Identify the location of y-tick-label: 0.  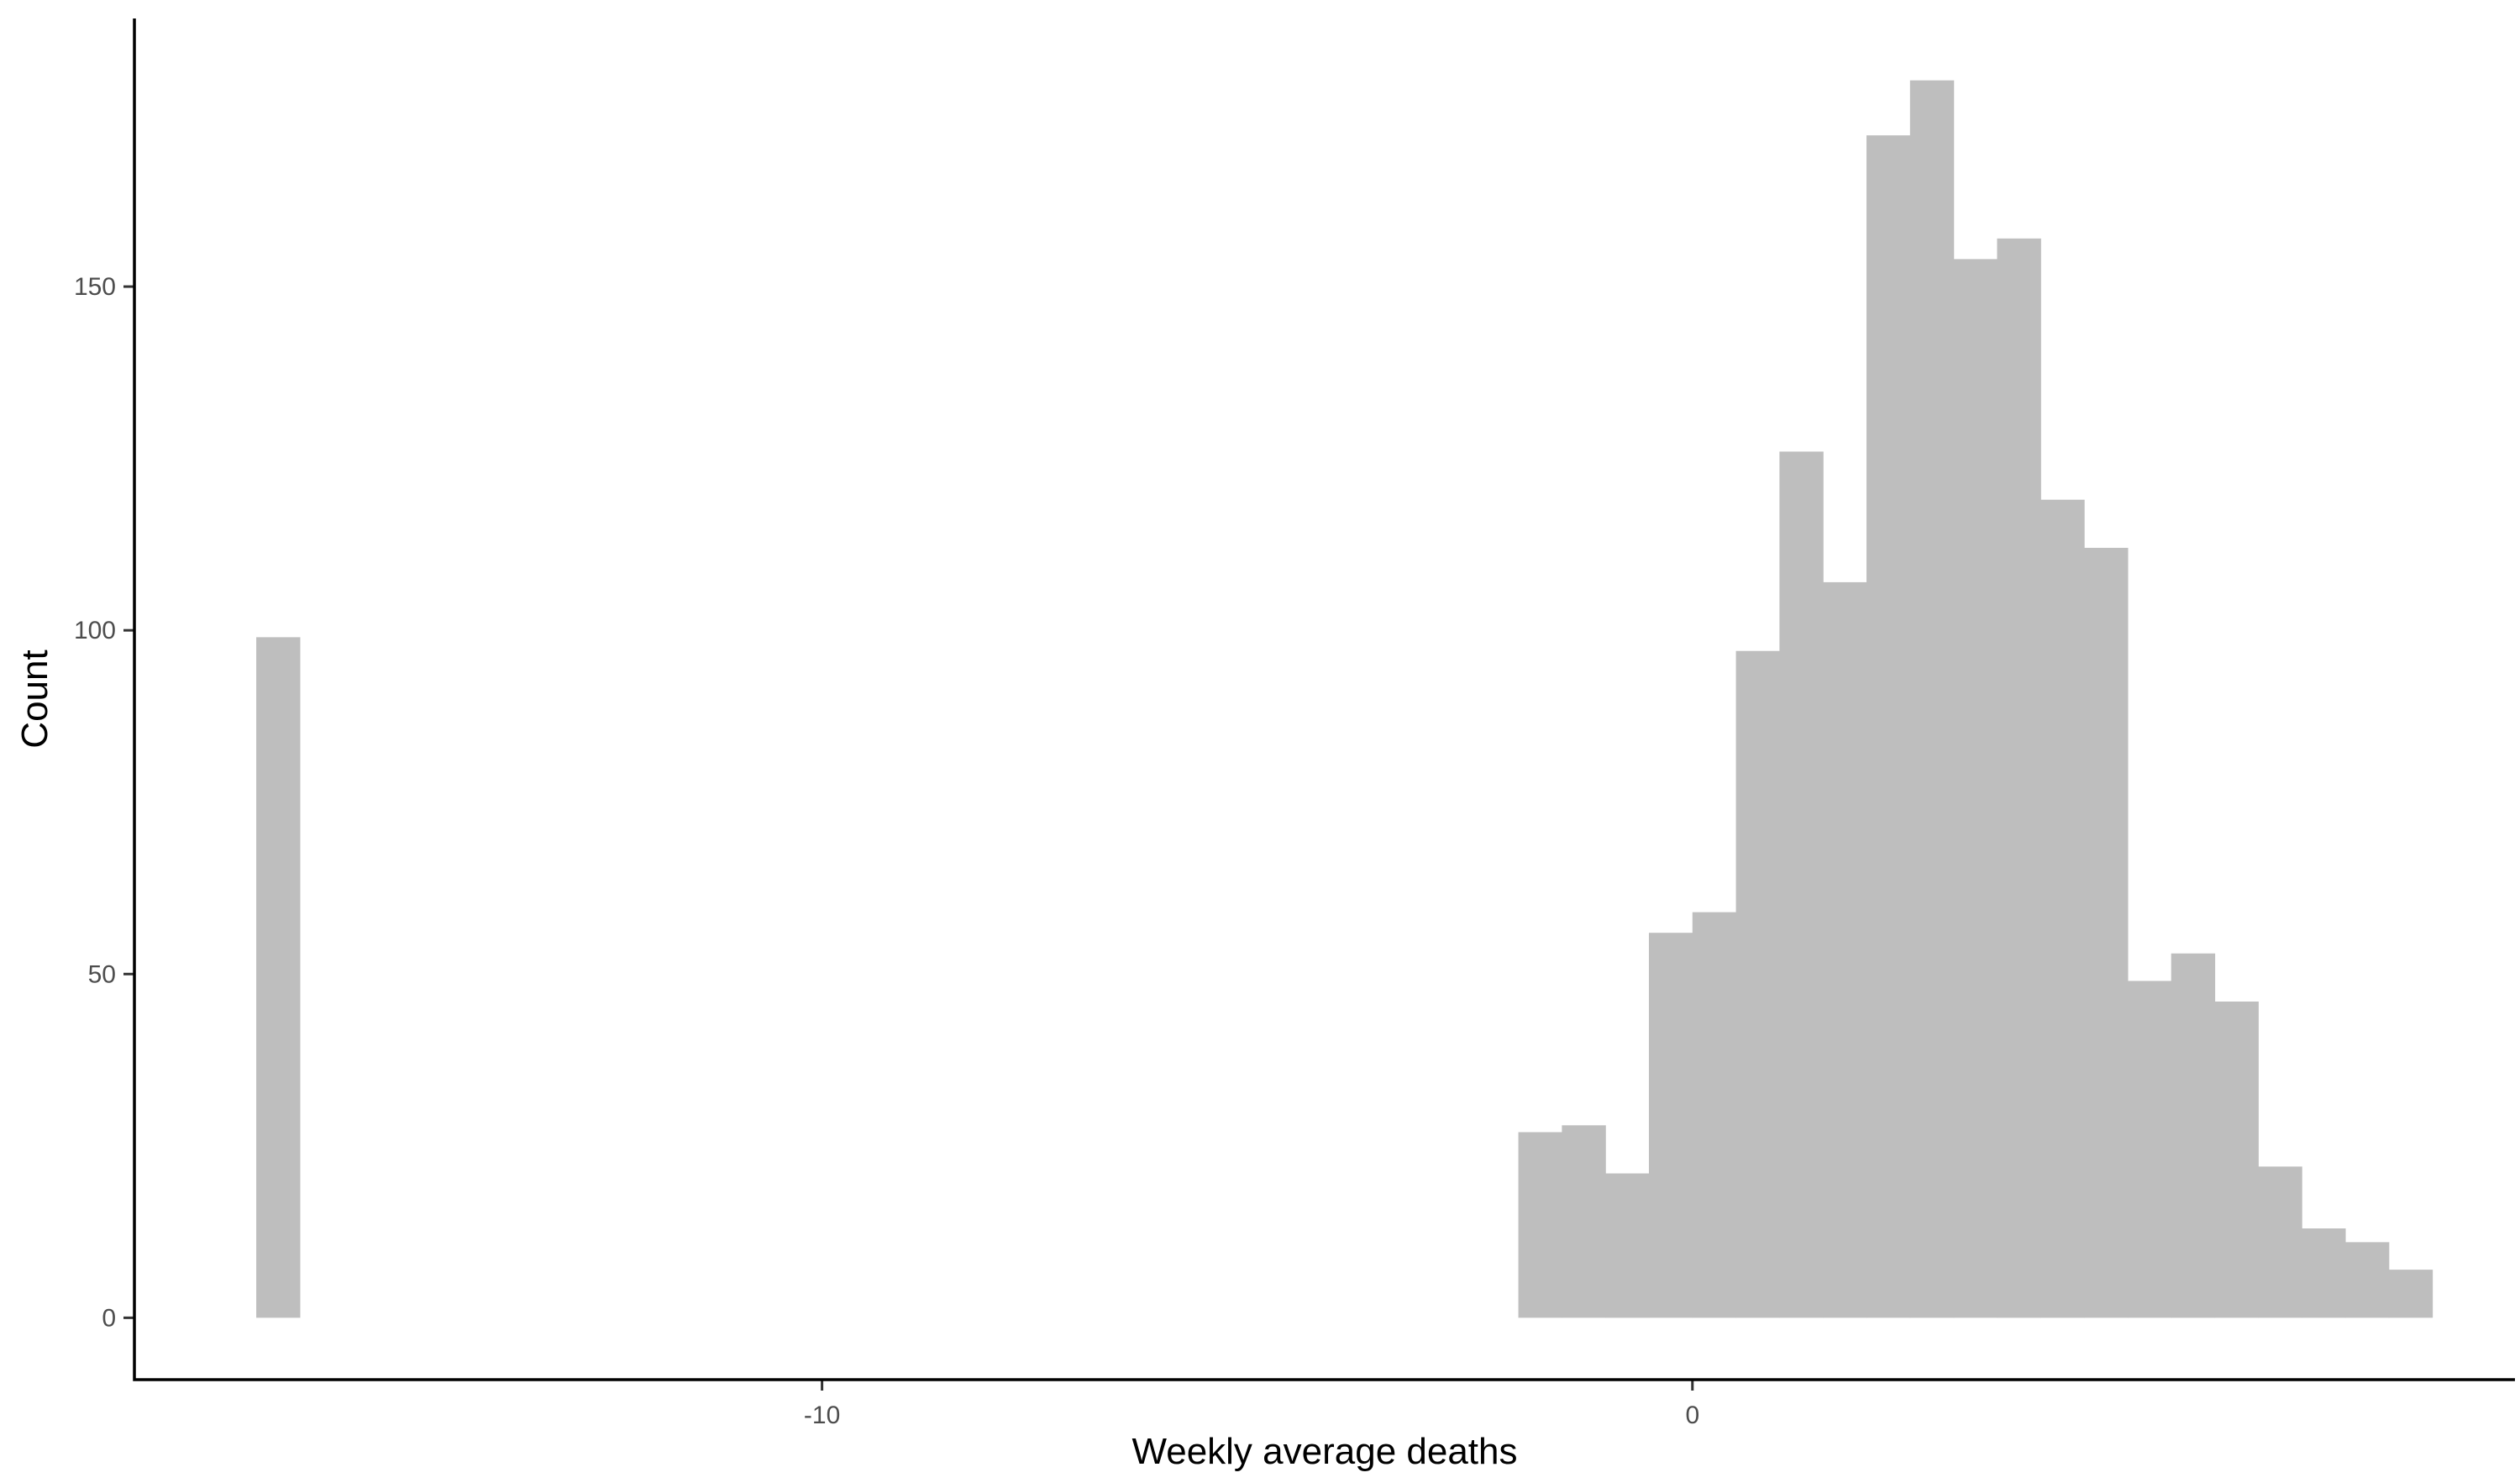
(109, 1318).